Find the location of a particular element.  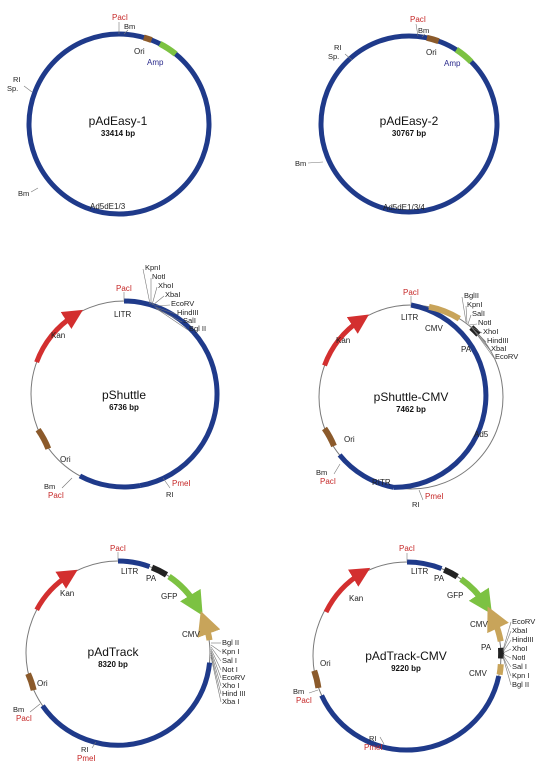

plasmid-name: pShuttle is located at coordinates (124, 395).